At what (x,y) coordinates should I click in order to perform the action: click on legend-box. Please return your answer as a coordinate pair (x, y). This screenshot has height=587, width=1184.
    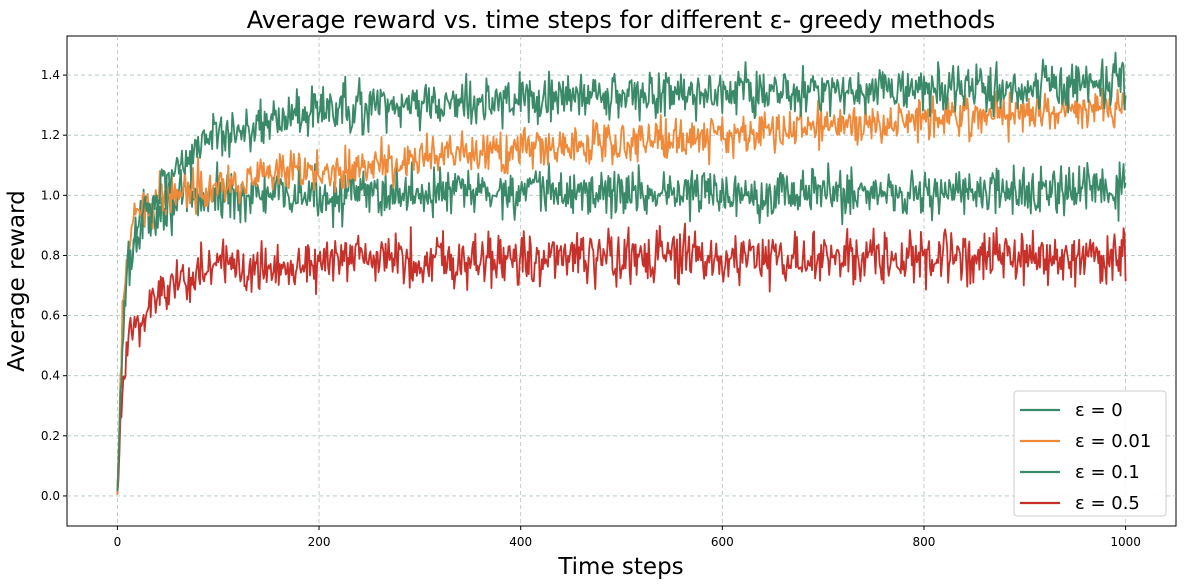
    Looking at the image, I should click on (1090, 453).